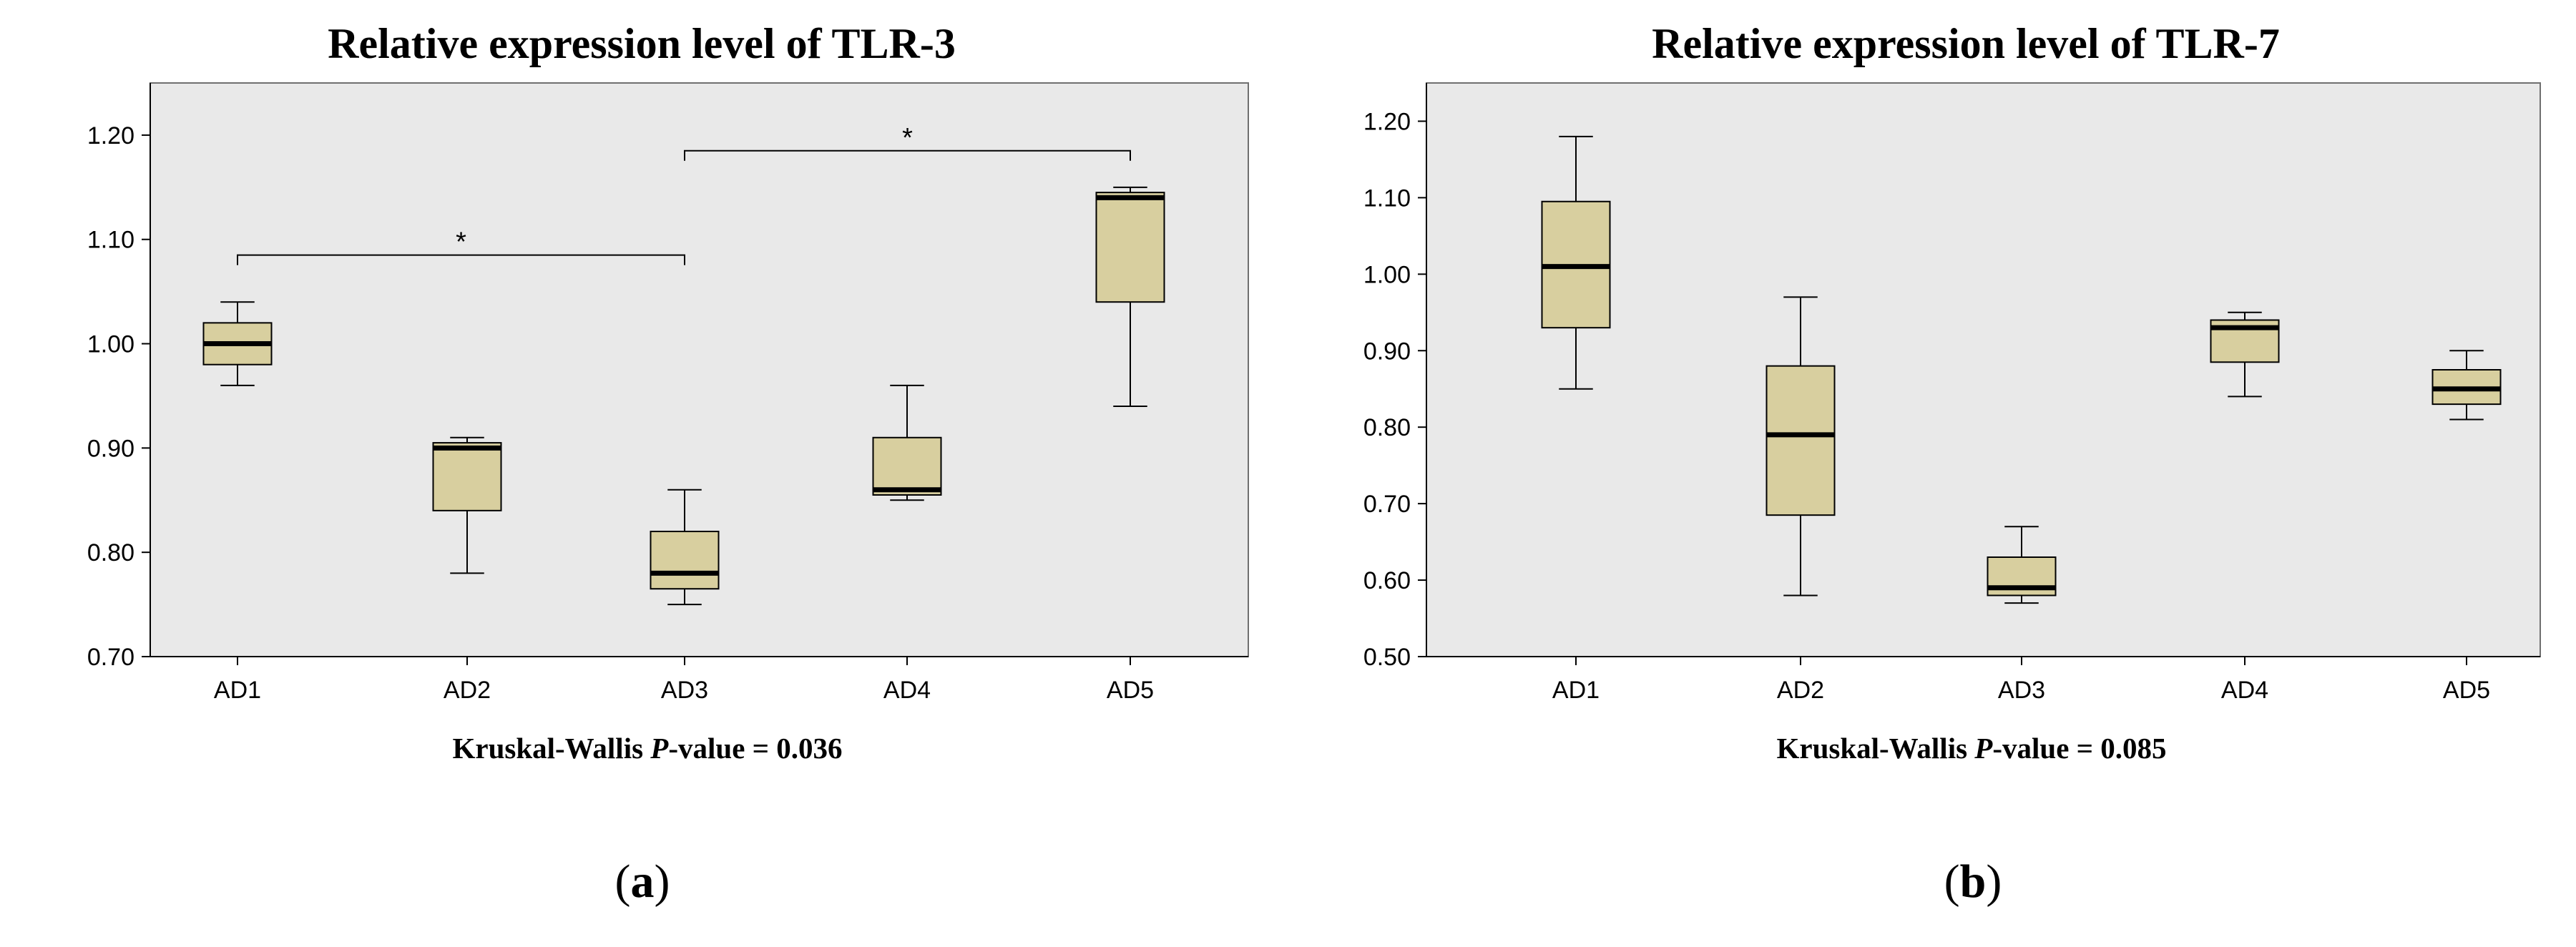  I want to click on panel-label: (b), so click(1973, 881).